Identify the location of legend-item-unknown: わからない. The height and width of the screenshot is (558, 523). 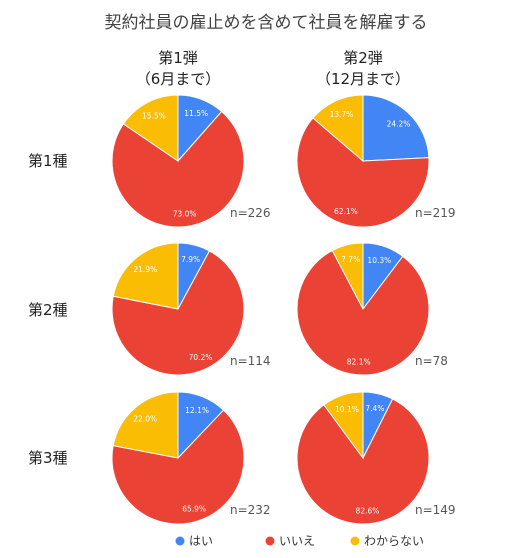
(387, 541).